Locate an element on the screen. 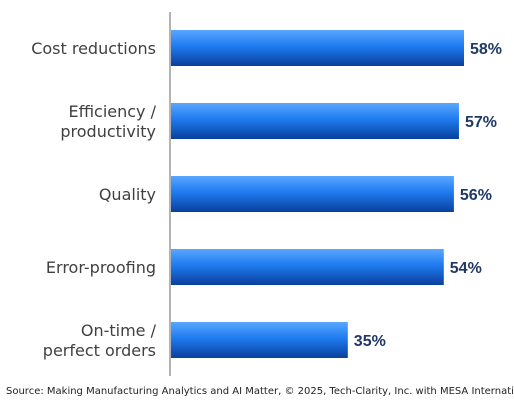 This screenshot has height=400, width=514. category-label-1: Cost reductions is located at coordinates (93, 48).